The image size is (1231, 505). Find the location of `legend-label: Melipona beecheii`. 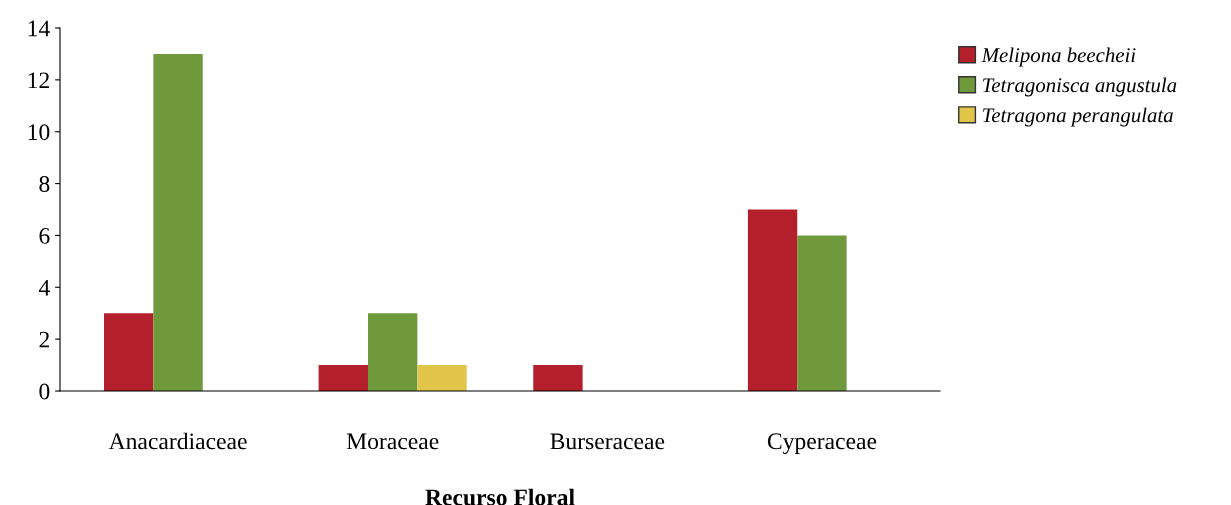

legend-label: Melipona beecheii is located at coordinates (1058, 57).